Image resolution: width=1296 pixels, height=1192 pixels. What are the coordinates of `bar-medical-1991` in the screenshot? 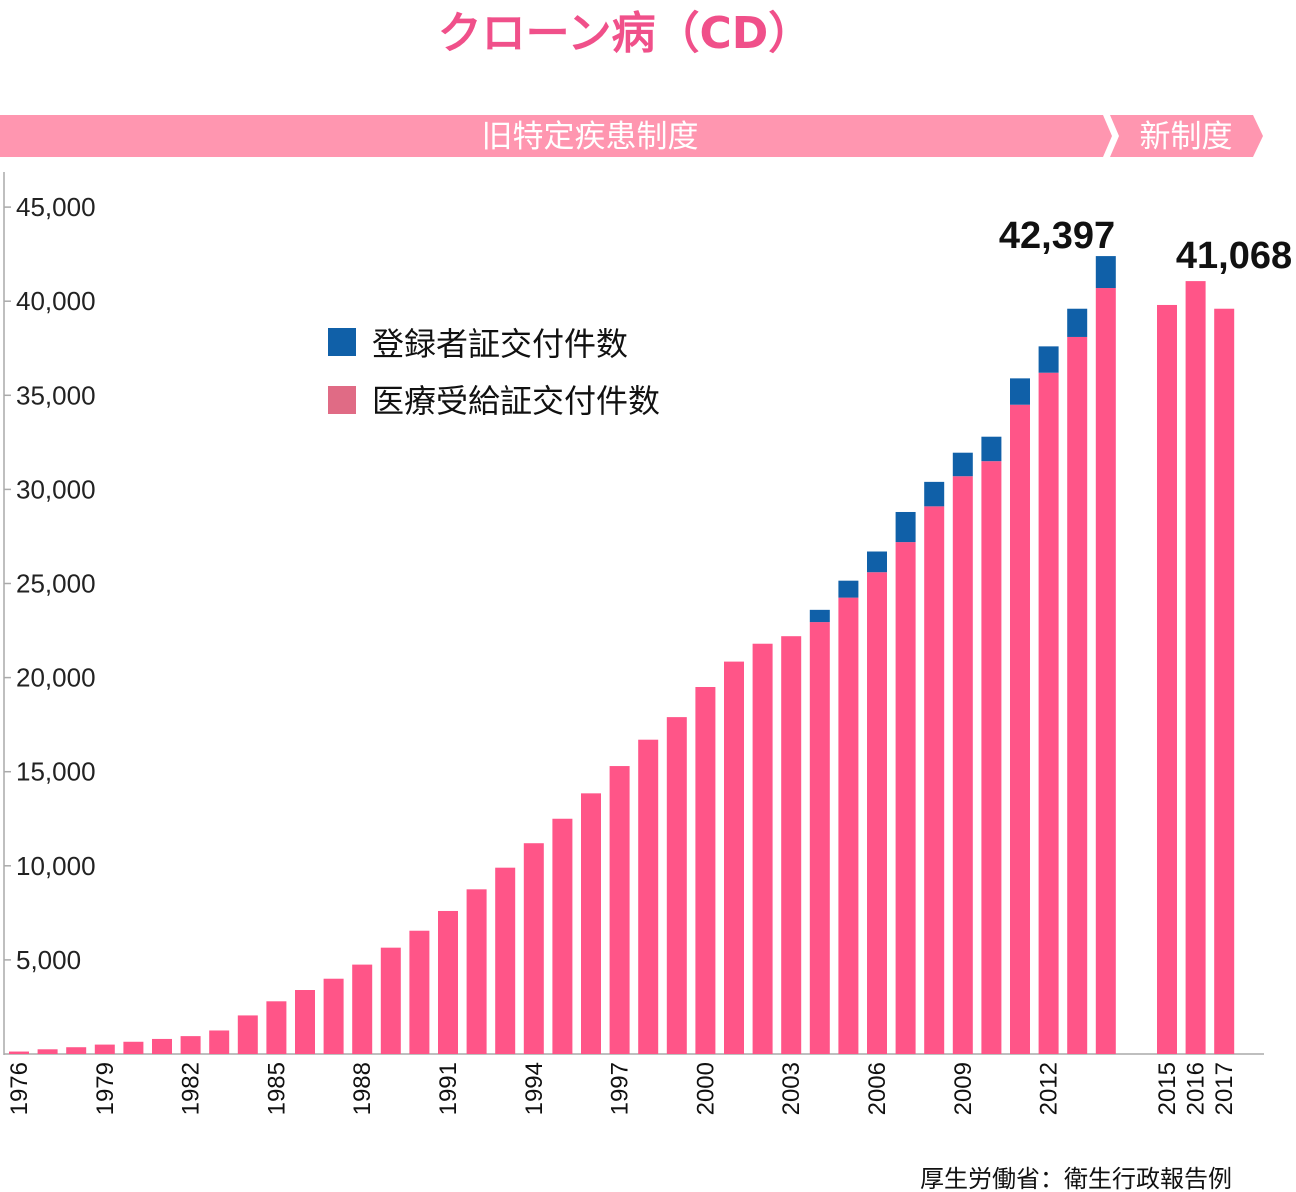 It's located at (448, 982).